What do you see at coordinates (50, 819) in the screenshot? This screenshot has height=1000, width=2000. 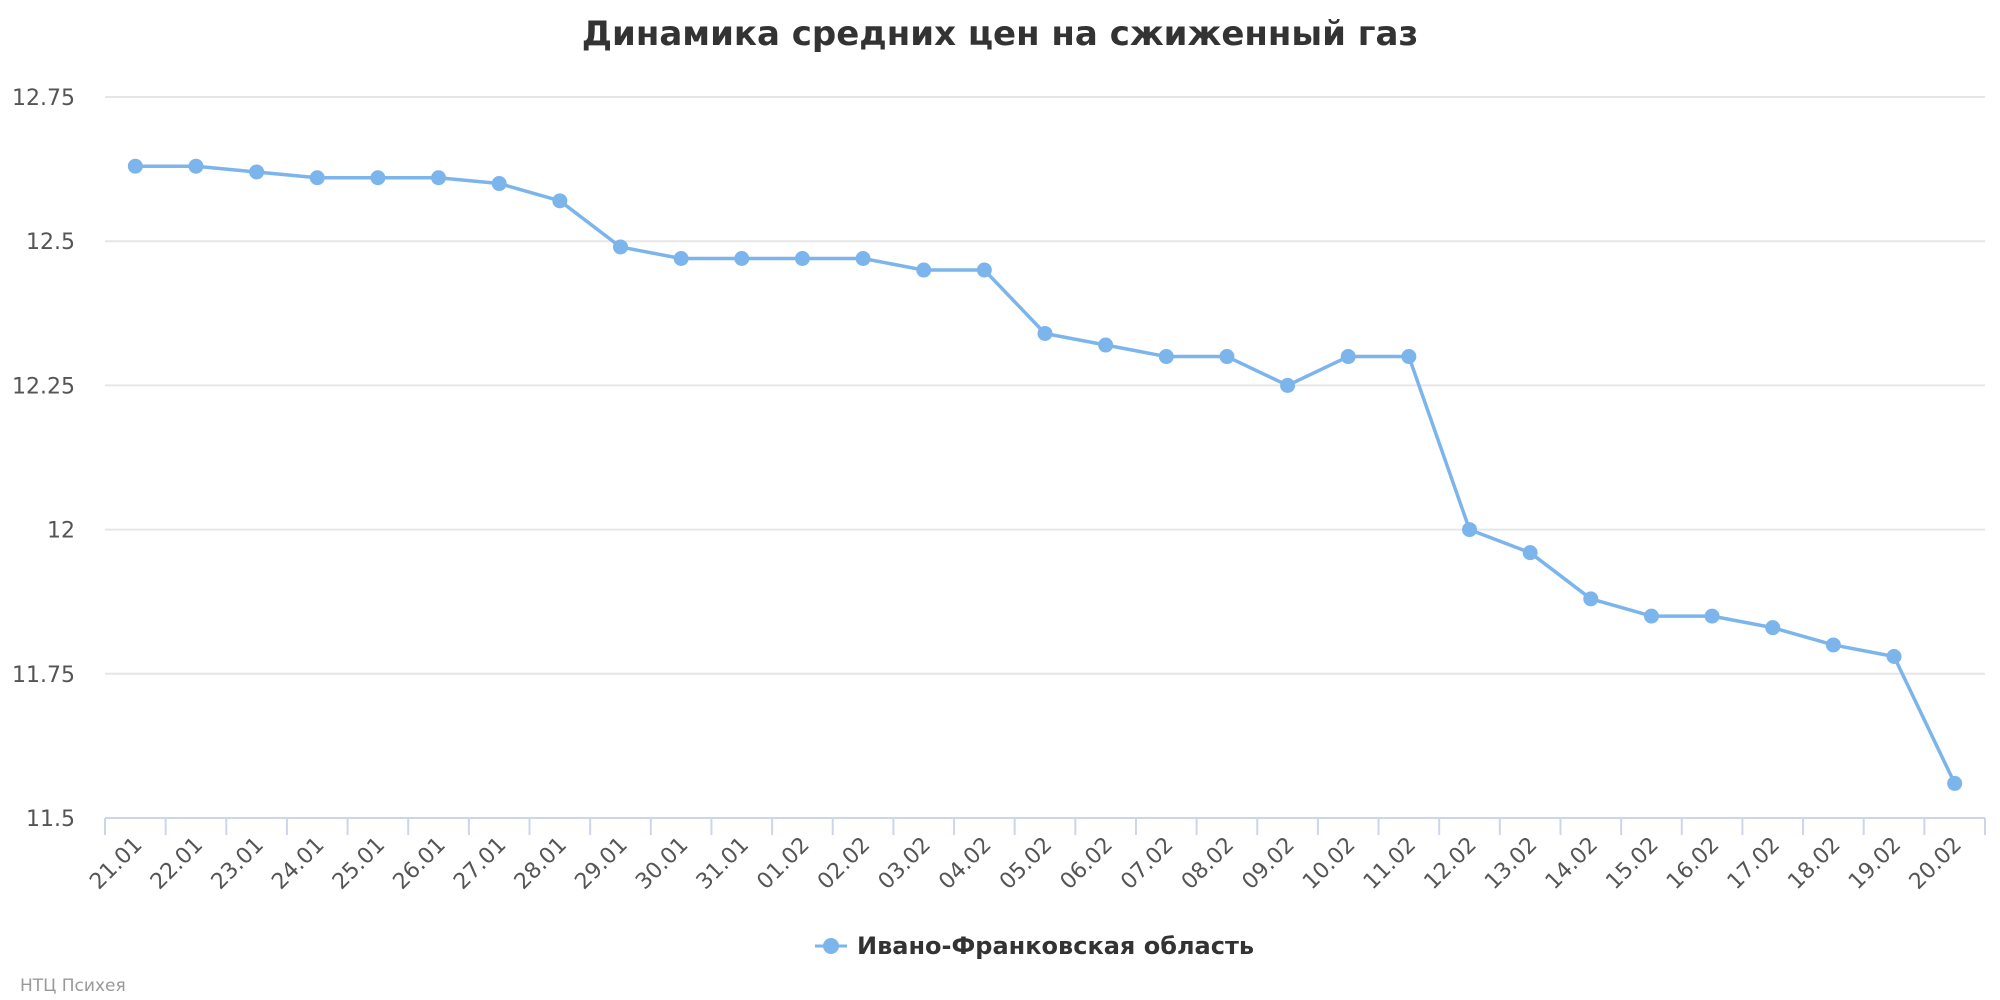 I see `y-tick-label: 11.5` at bounding box center [50, 819].